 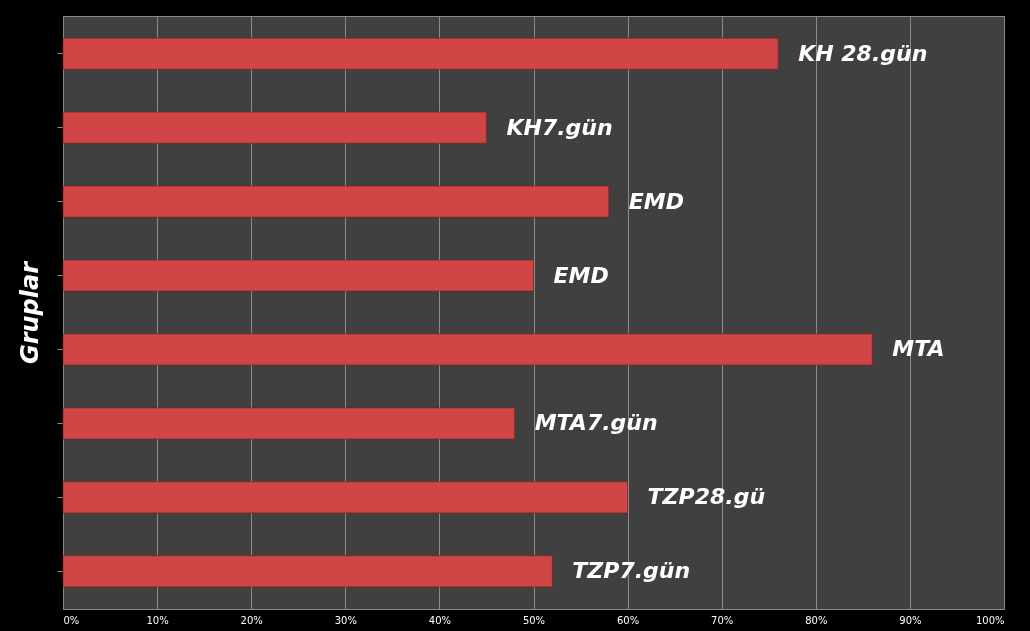 What do you see at coordinates (71, 620) in the screenshot?
I see `x-tick-label: 0%` at bounding box center [71, 620].